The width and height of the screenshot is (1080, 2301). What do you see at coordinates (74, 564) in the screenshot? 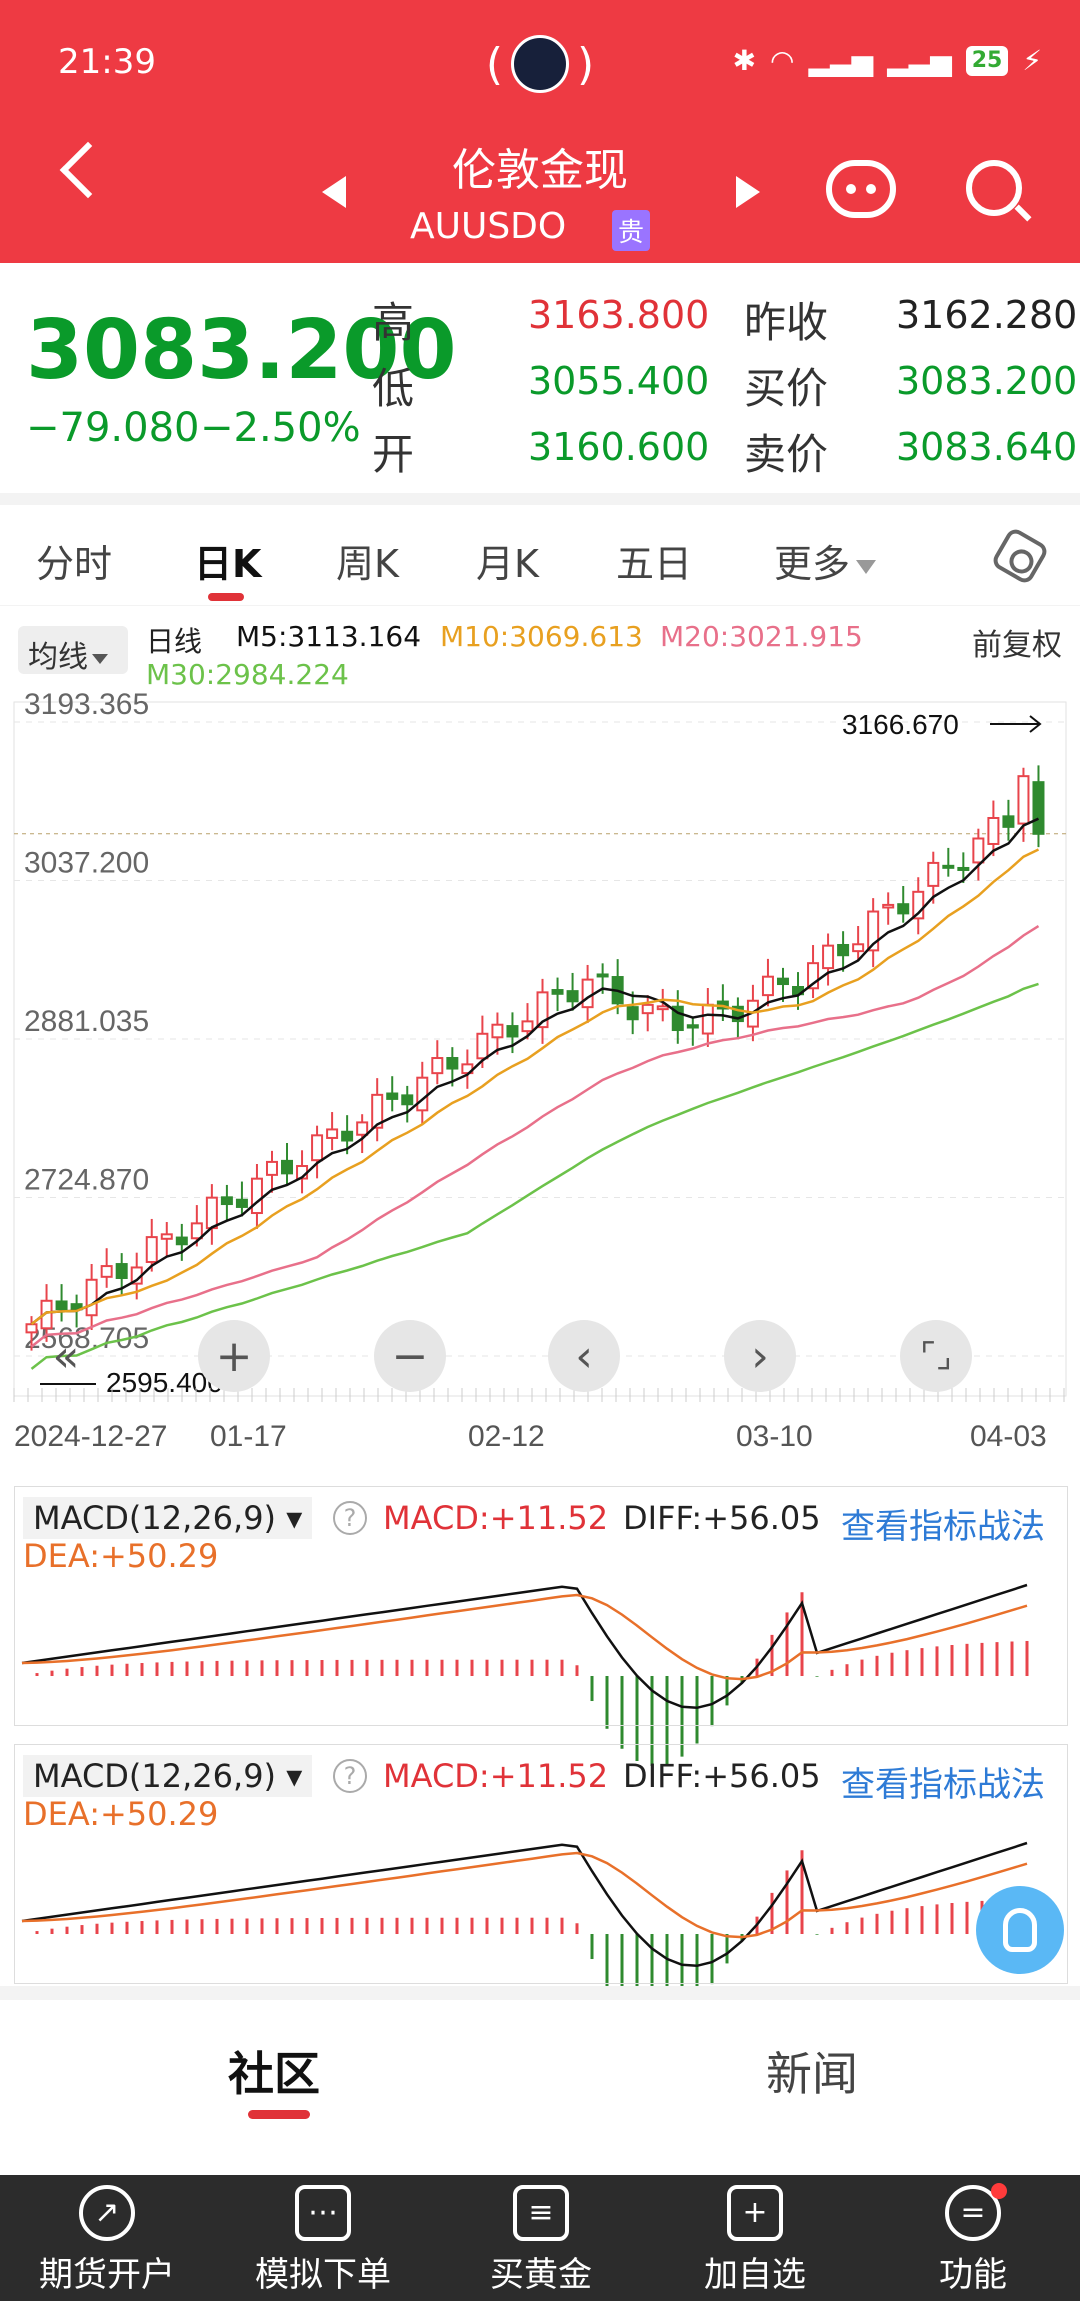
I see `tab-intraday: 分时` at bounding box center [74, 564].